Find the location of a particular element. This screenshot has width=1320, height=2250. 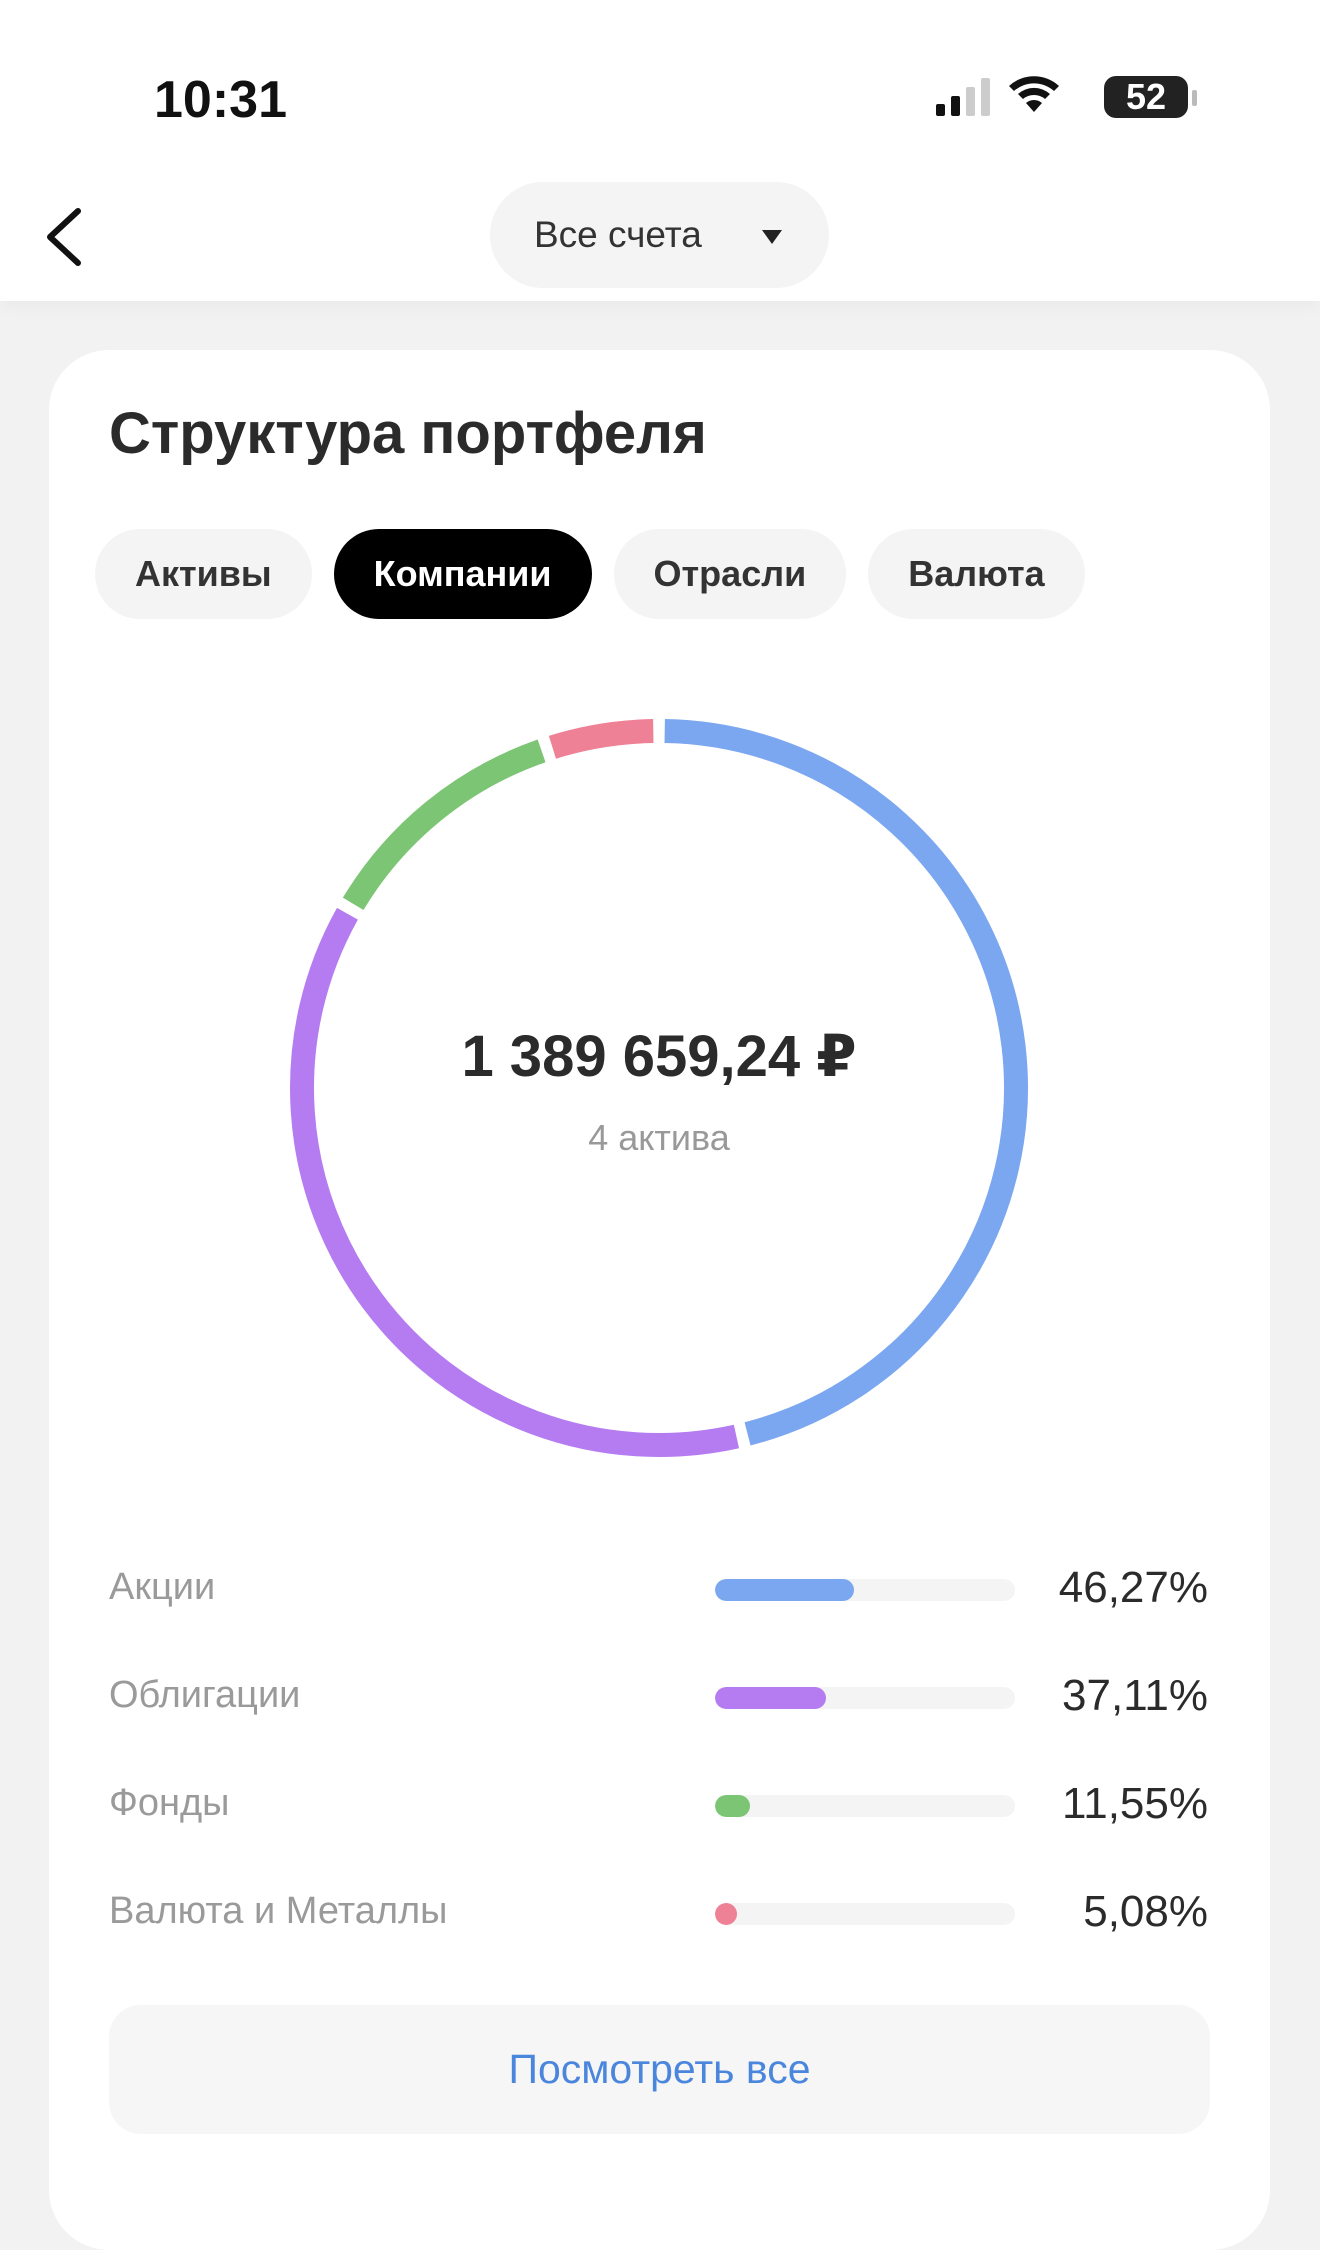

legend-value: 11,55% is located at coordinates (1135, 1803).